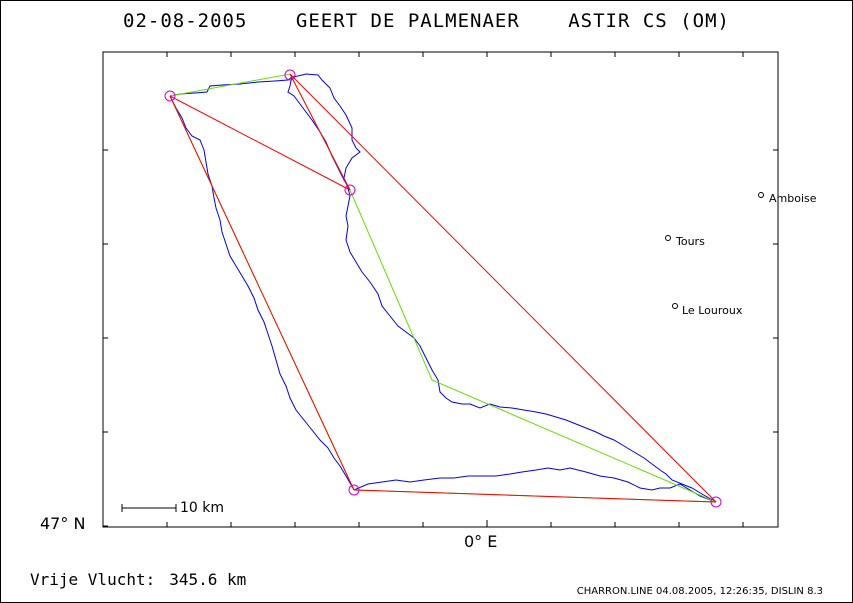  Describe the element at coordinates (185, 21) in the screenshot. I see `title-date: 02-08-2005` at that location.